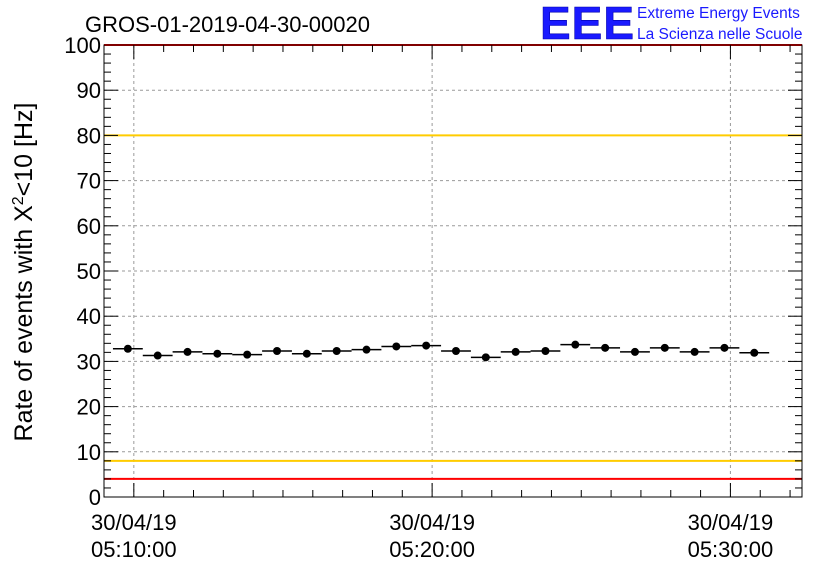 Image resolution: width=836 pixels, height=572 pixels. Describe the element at coordinates (227, 24) in the screenshot. I see `chart-title: GROS-01-2019-04-30-00020` at that location.